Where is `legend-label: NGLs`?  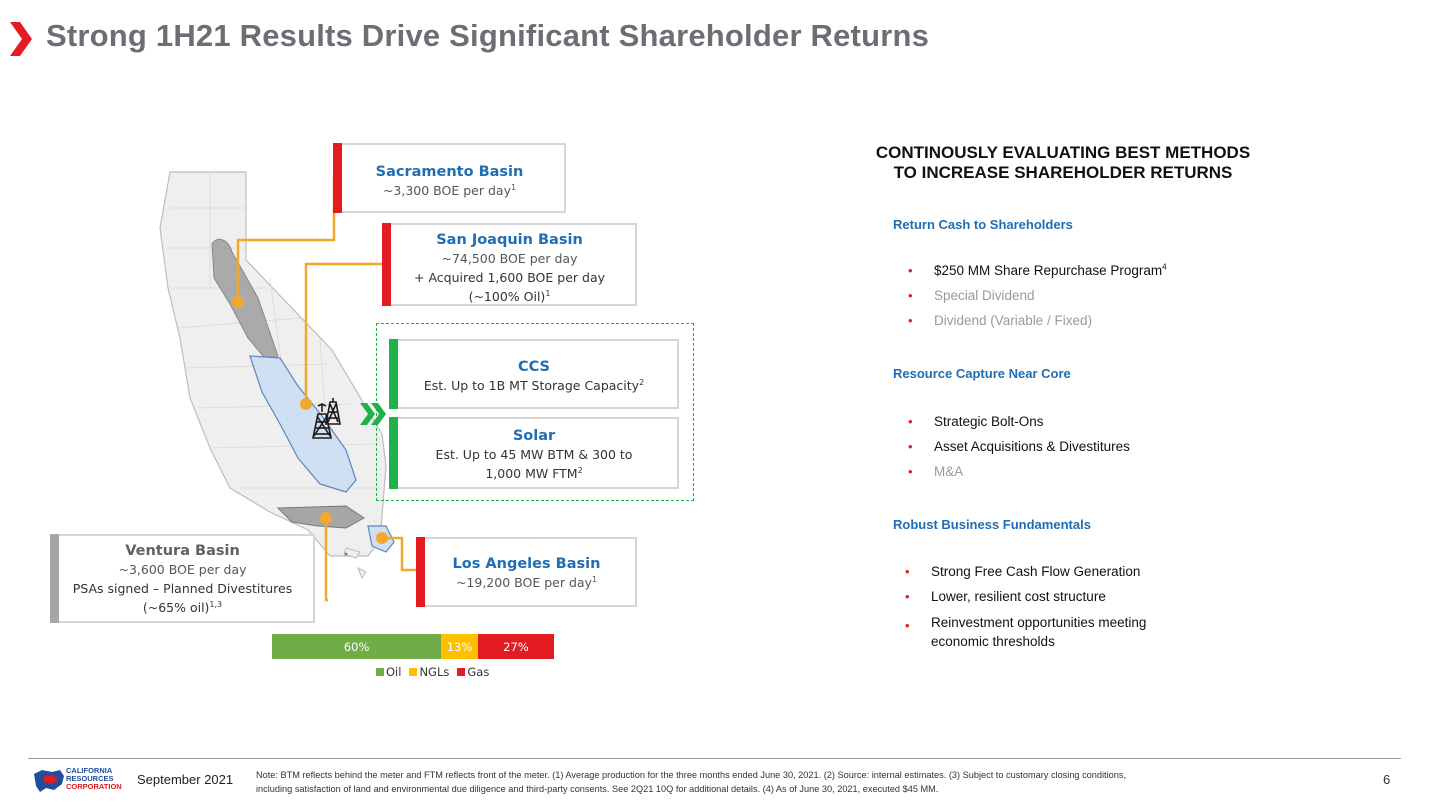 legend-label: NGLs is located at coordinates (434, 672).